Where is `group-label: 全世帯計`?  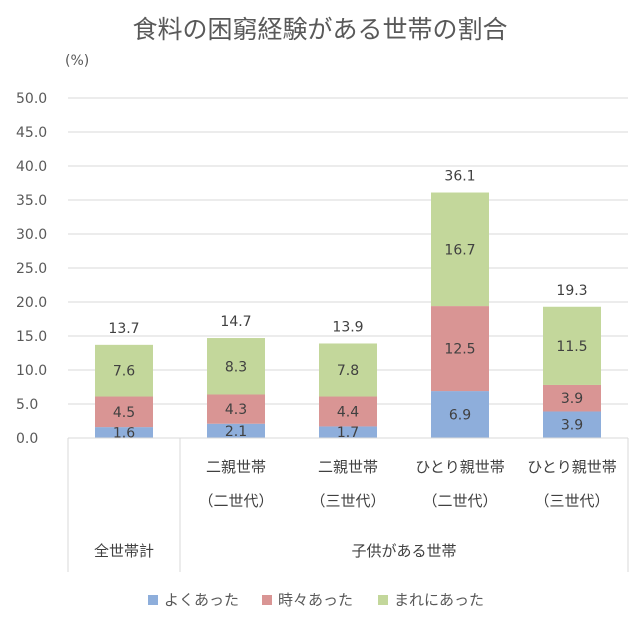
group-label: 全世帯計 is located at coordinates (124, 551).